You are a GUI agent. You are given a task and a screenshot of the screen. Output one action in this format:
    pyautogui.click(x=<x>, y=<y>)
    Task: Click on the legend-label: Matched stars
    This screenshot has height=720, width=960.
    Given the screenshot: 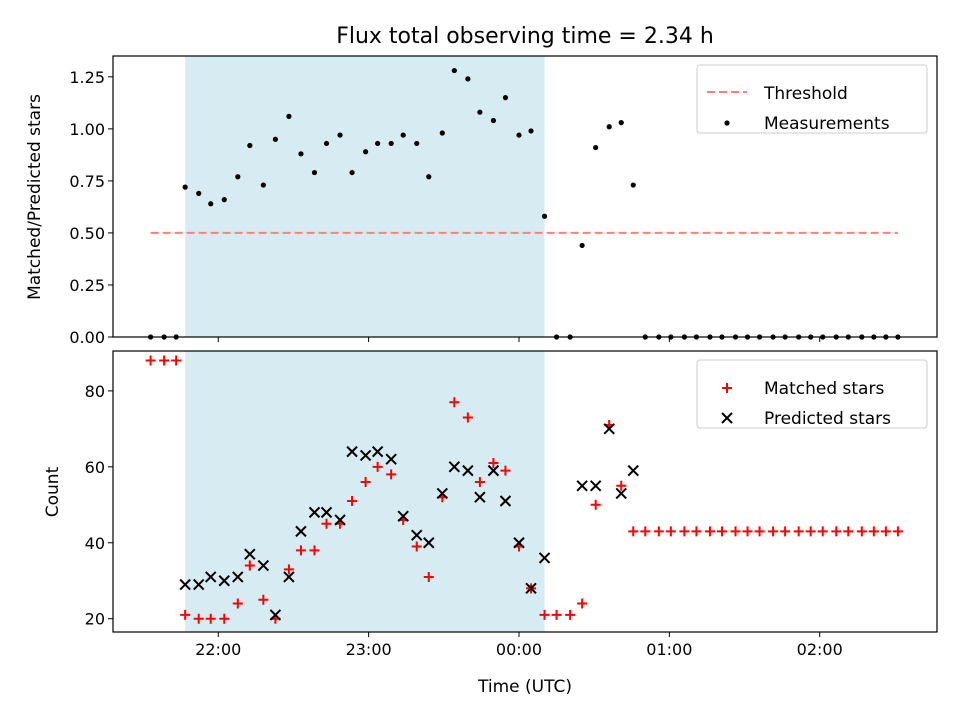 What is the action you would take?
    pyautogui.click(x=824, y=389)
    